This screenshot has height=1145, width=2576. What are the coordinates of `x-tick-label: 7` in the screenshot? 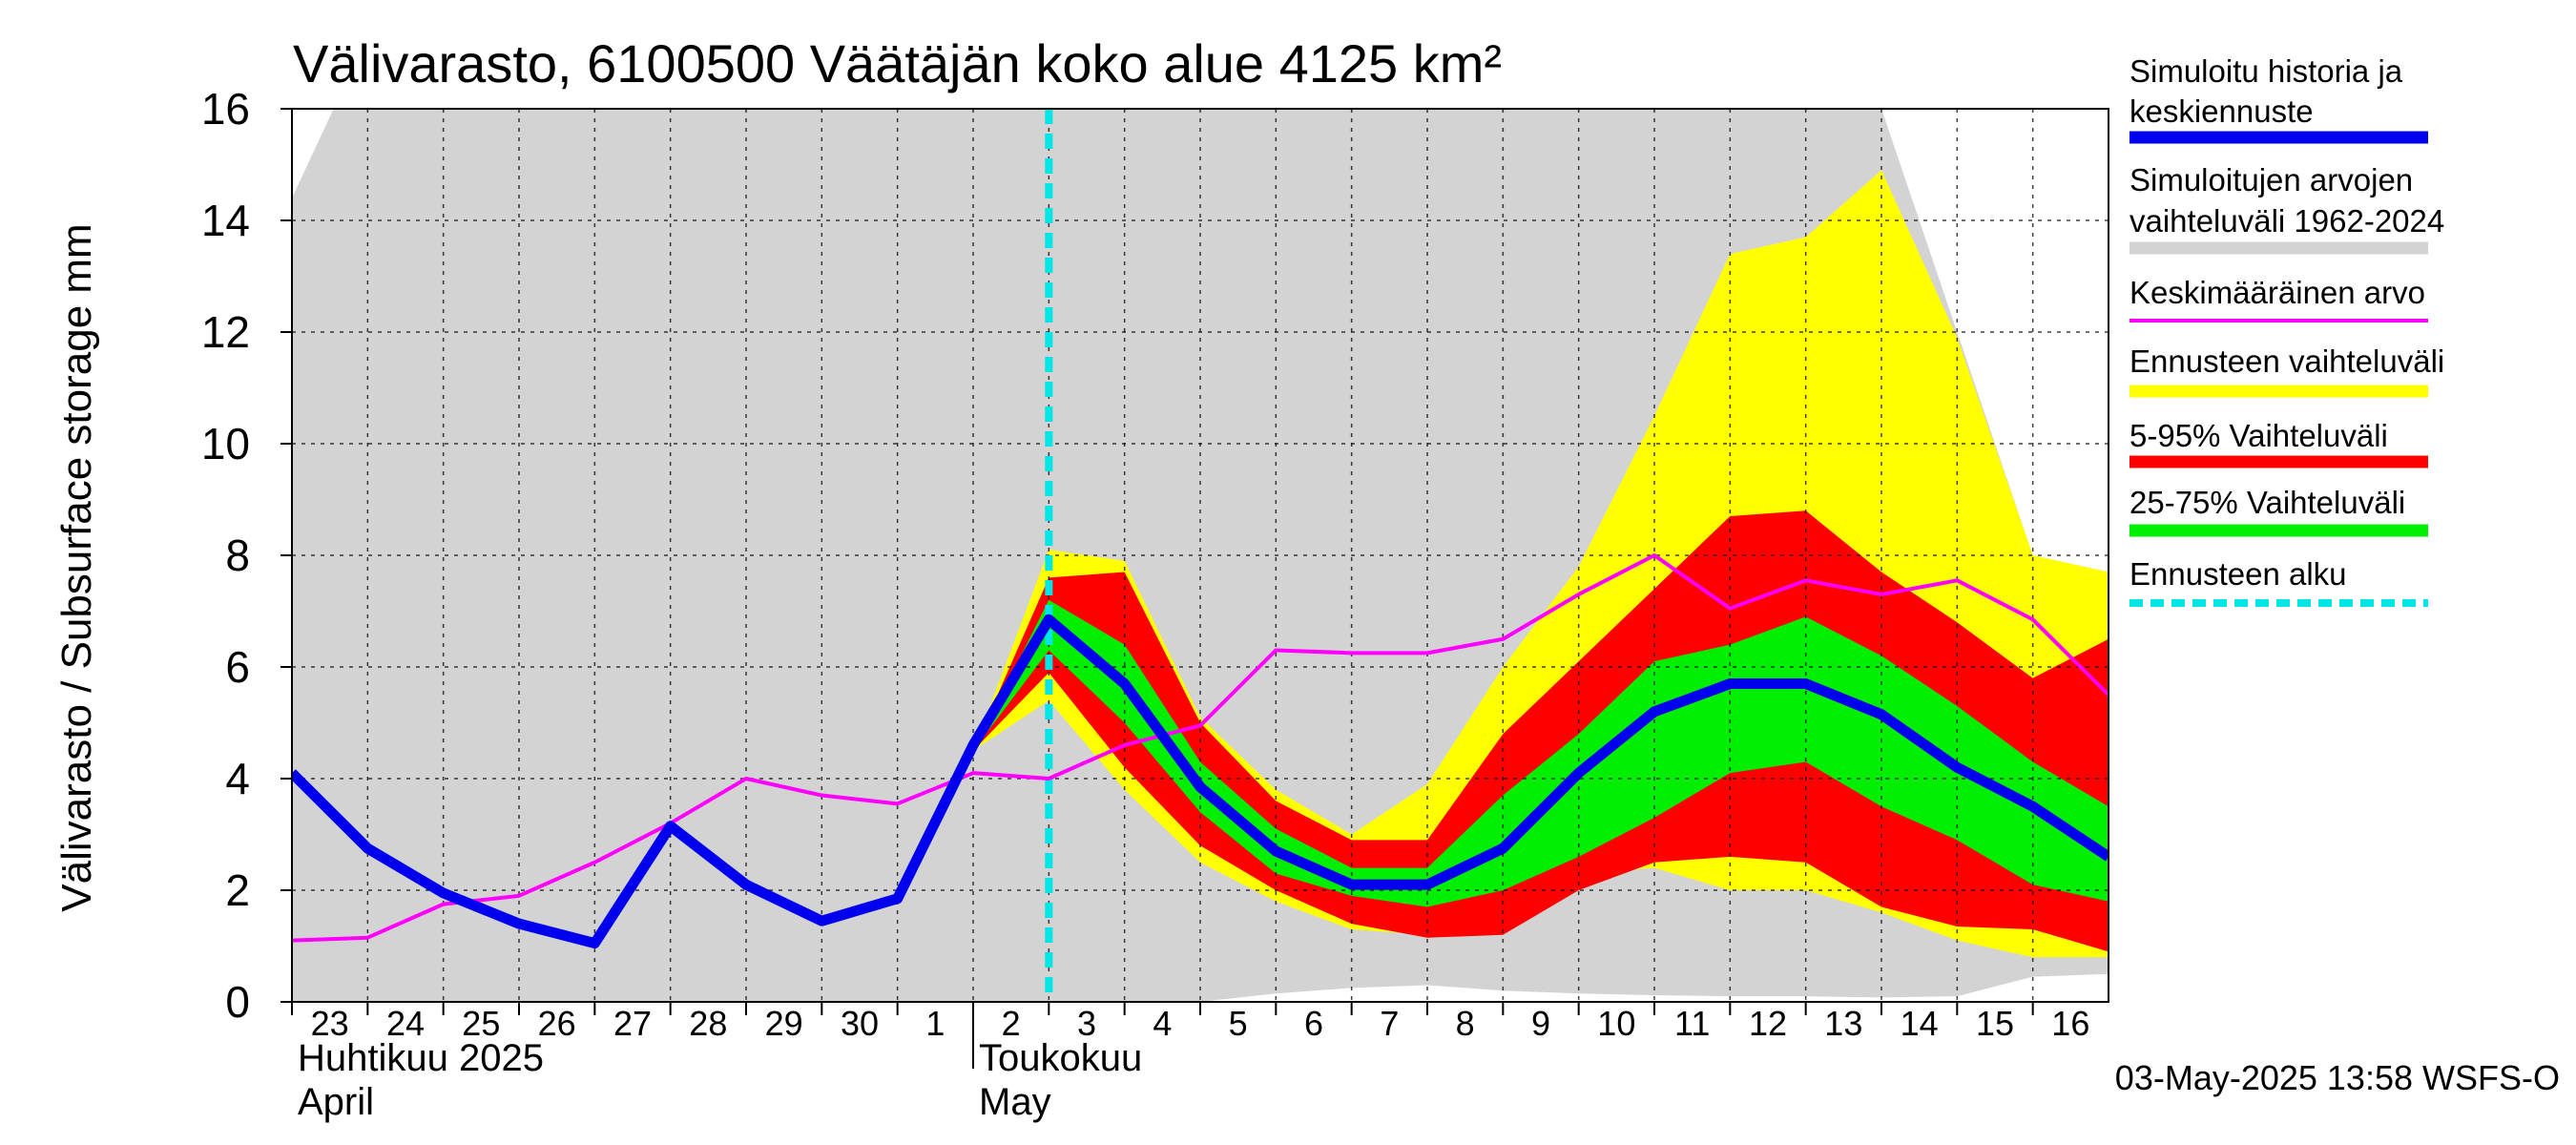 It's located at (1389, 1023).